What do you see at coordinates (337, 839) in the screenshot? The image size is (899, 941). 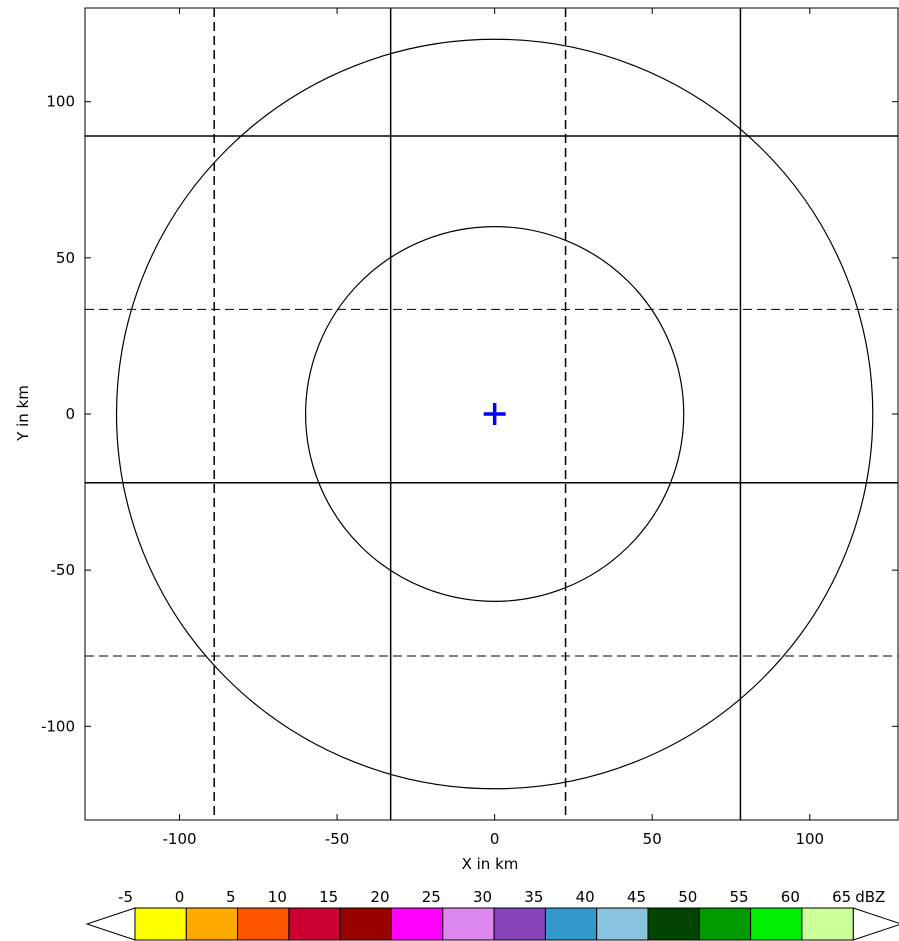 I see `x-tick-label: -50` at bounding box center [337, 839].